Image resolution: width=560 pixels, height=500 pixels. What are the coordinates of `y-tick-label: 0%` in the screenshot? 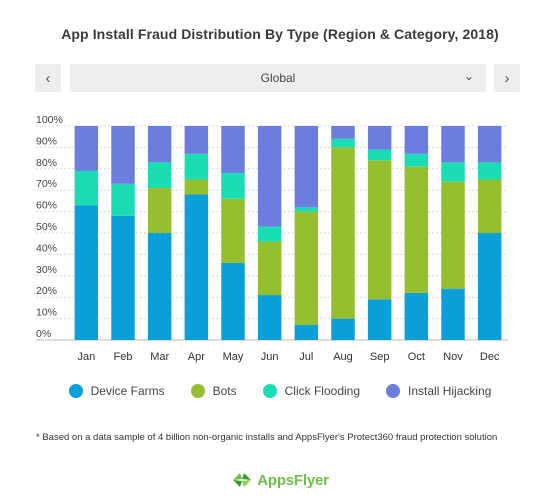 It's located at (43, 334).